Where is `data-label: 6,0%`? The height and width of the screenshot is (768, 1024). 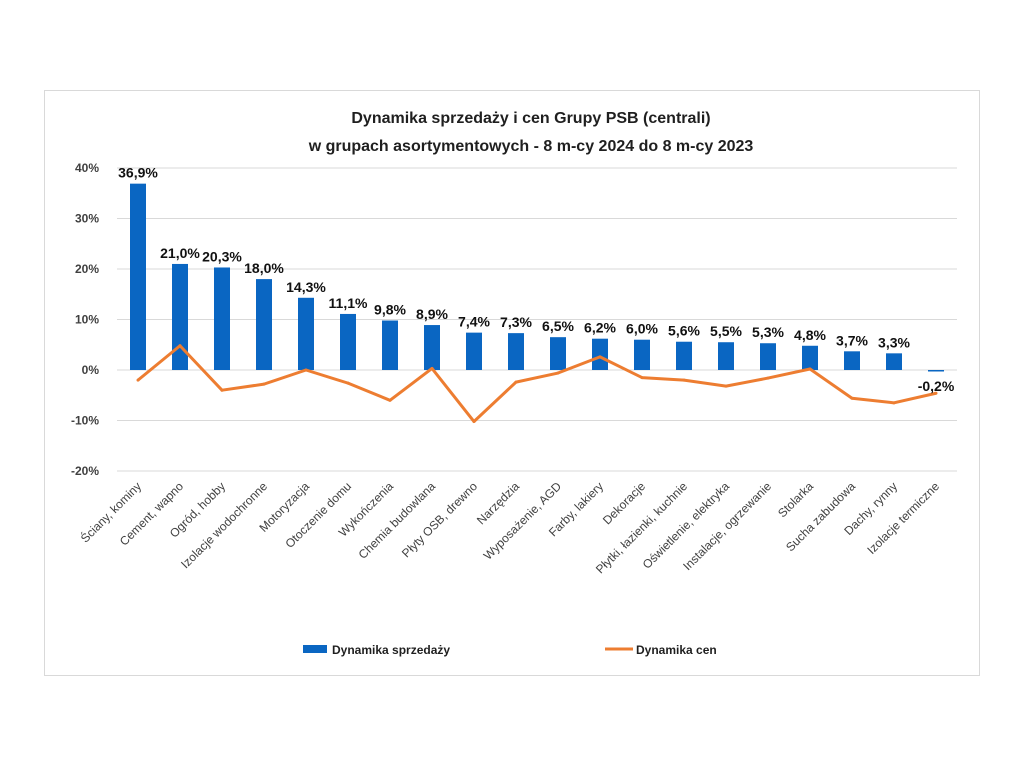 data-label: 6,0% is located at coordinates (642, 329).